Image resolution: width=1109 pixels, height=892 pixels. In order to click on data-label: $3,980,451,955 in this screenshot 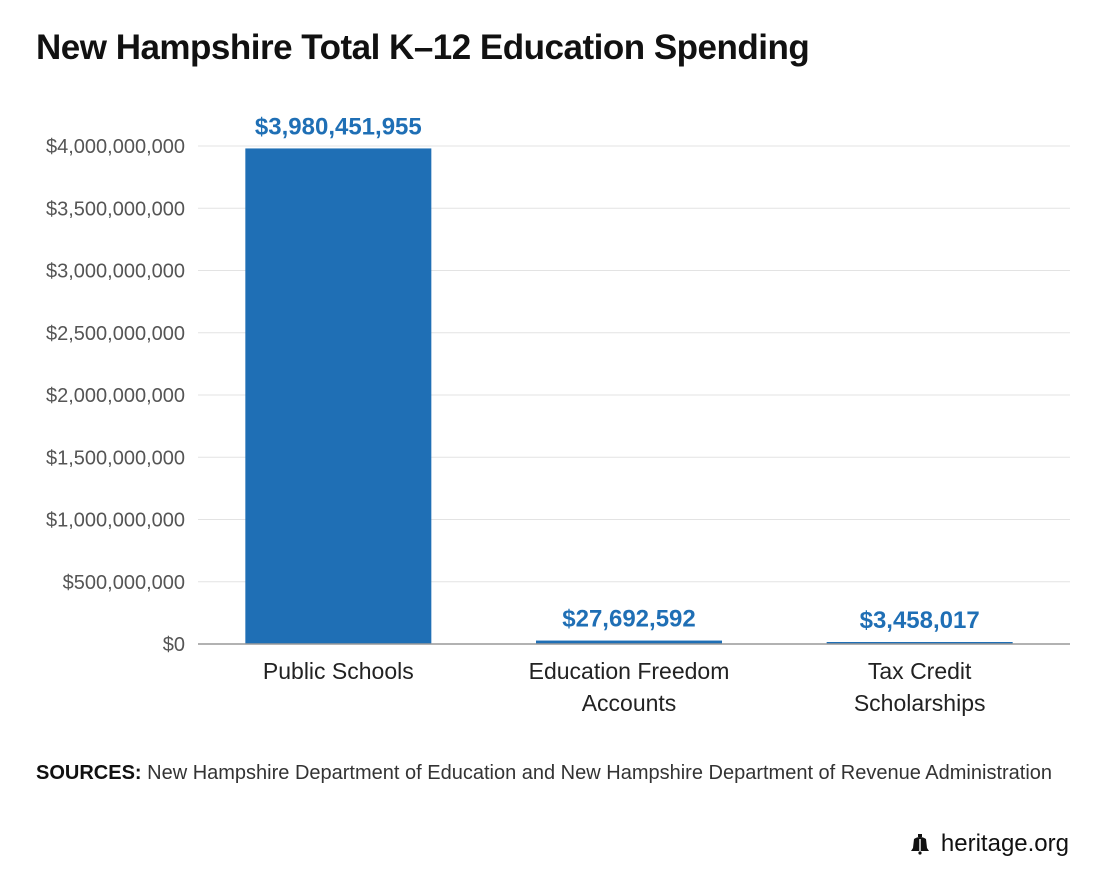, I will do `click(338, 126)`.